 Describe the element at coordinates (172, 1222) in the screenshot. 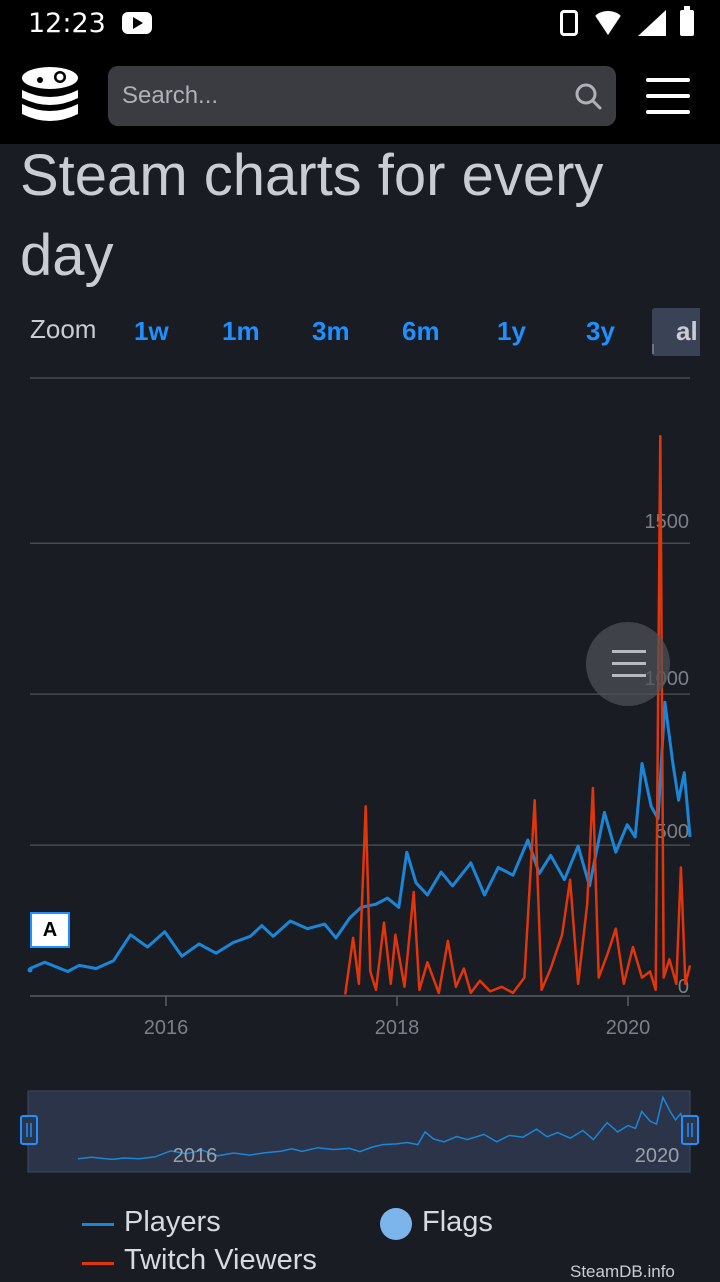

I see `legend-players: Players` at that location.